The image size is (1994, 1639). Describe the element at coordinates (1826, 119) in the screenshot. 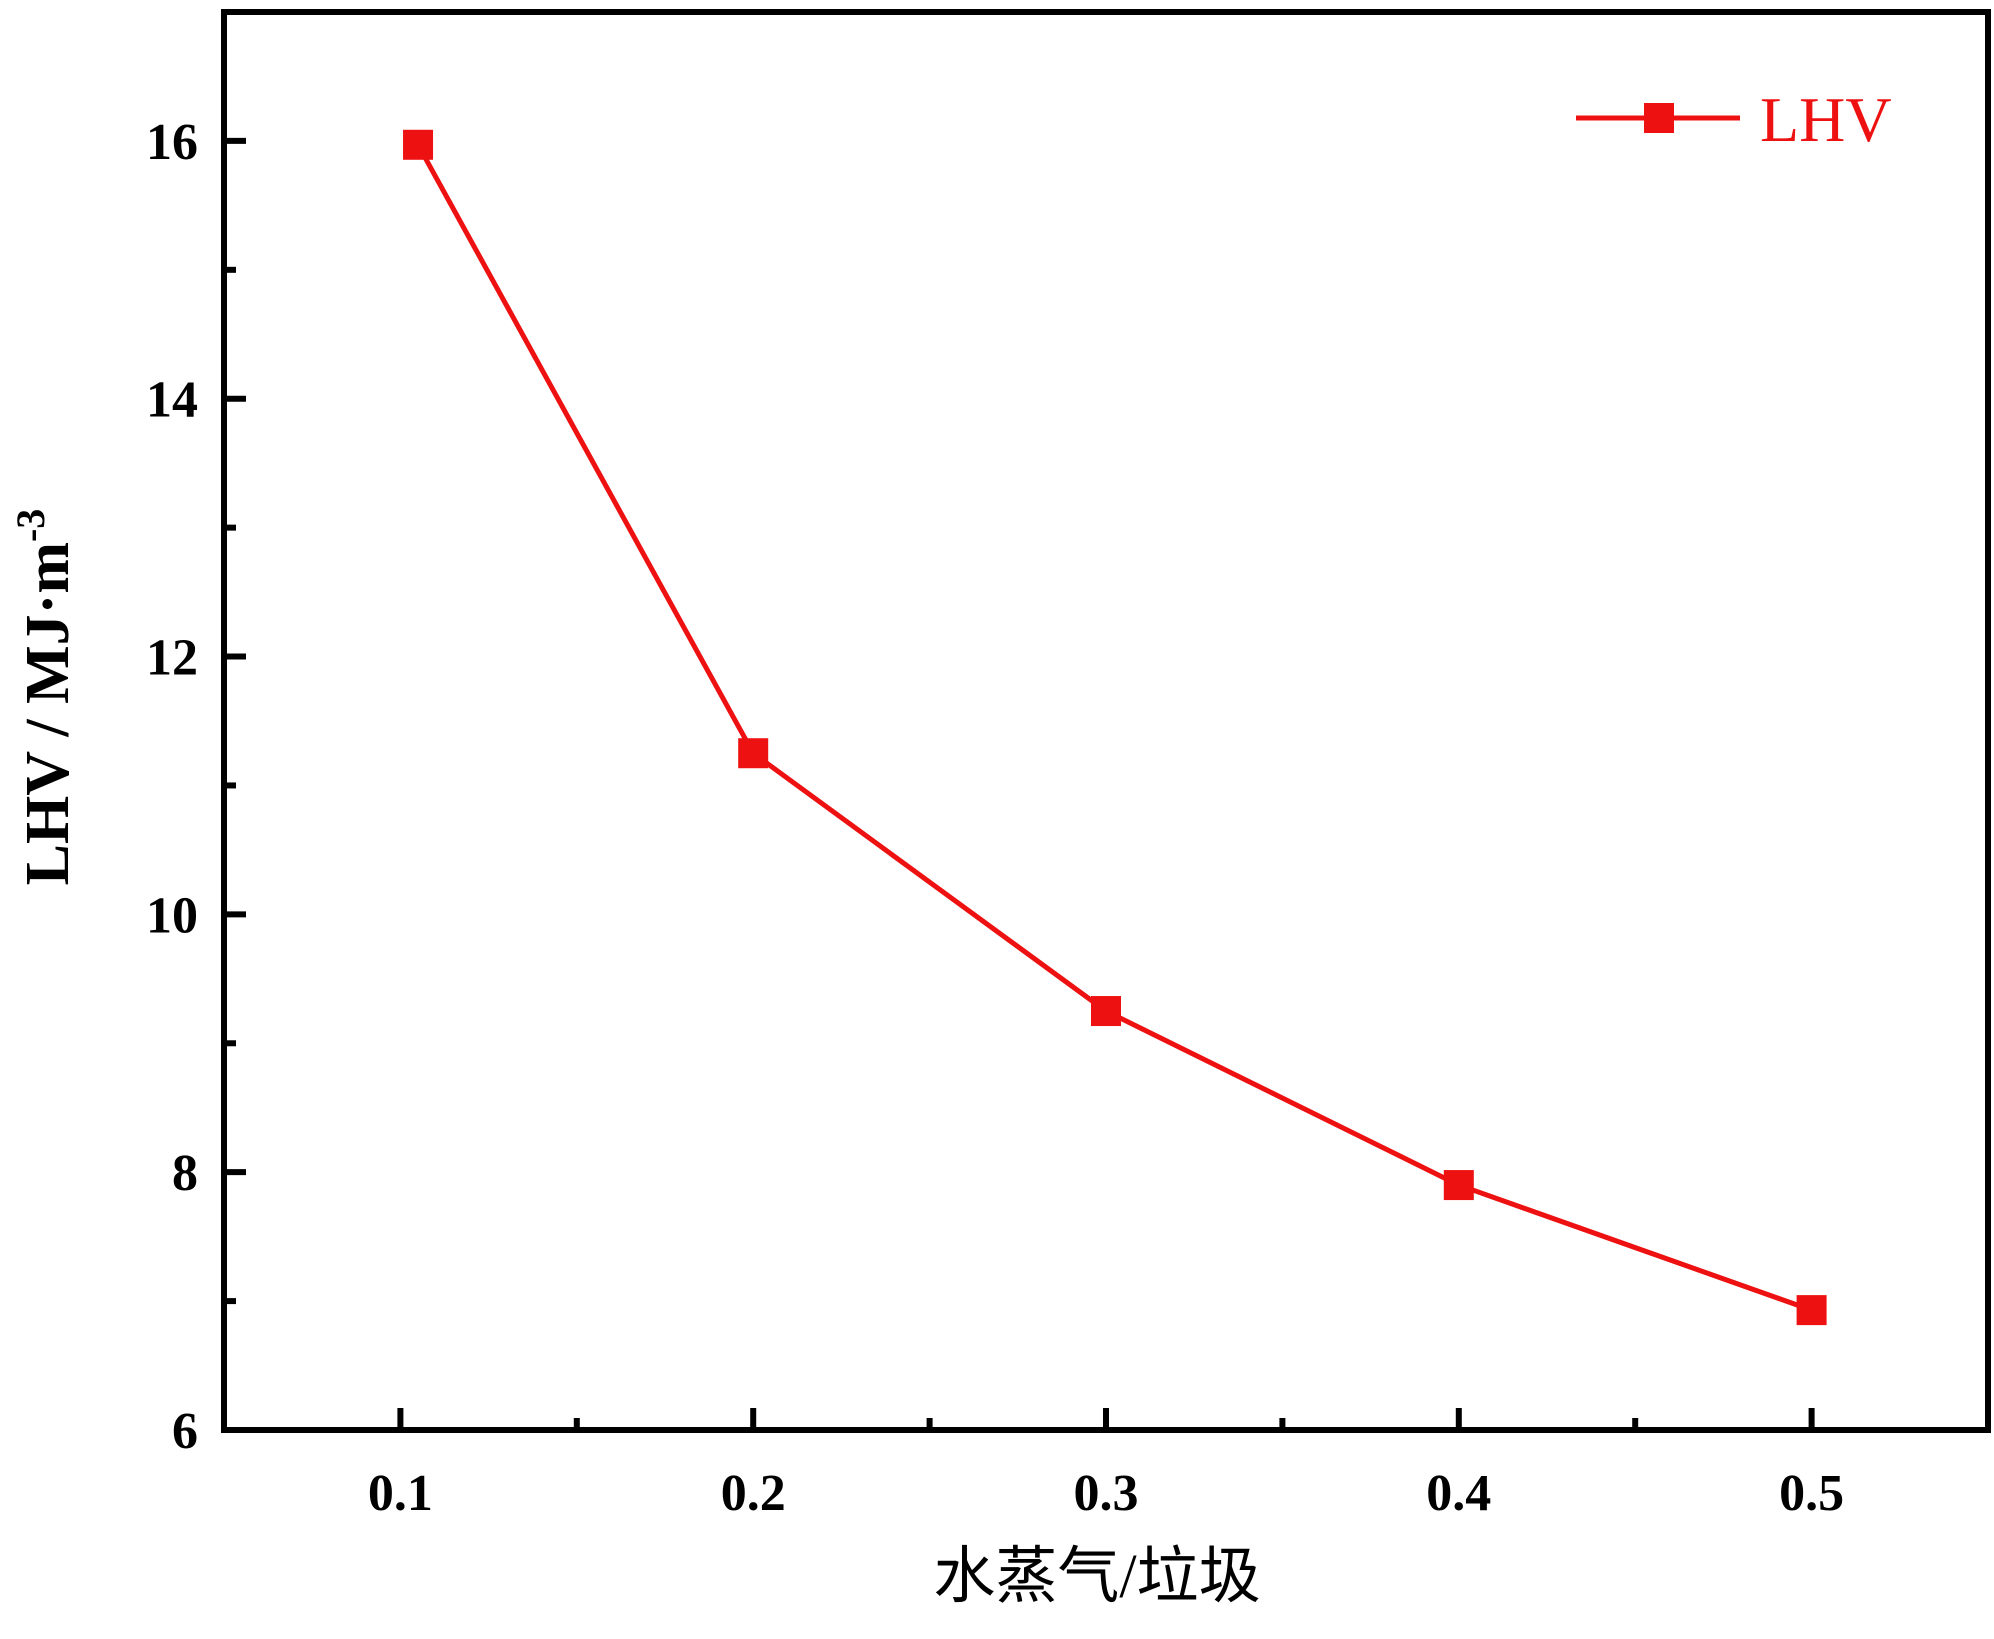

I see `legend-label: LHV` at that location.